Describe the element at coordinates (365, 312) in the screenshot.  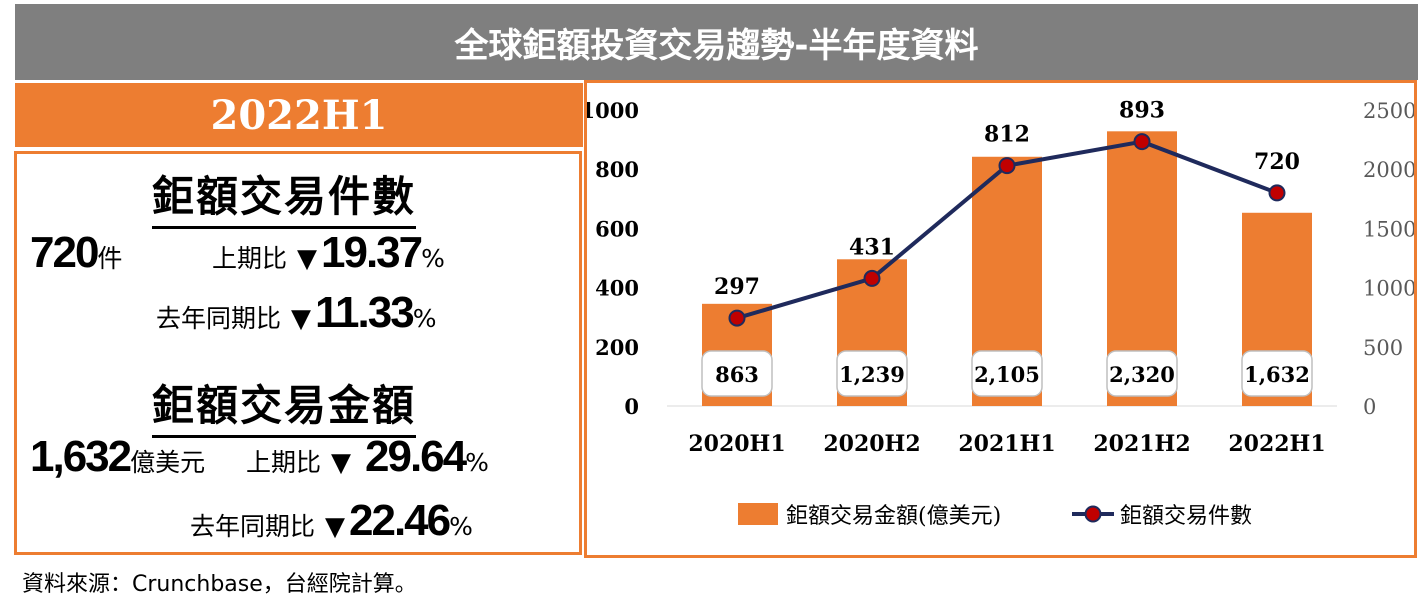
I see `compare-value: 11.33` at that location.